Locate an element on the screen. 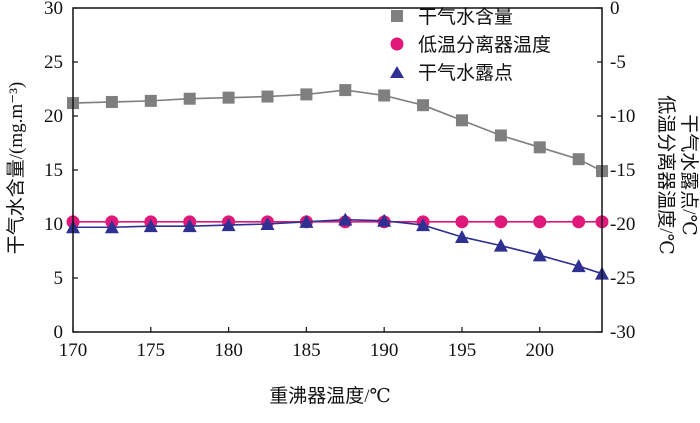  legend-circle-marker is located at coordinates (397, 44).